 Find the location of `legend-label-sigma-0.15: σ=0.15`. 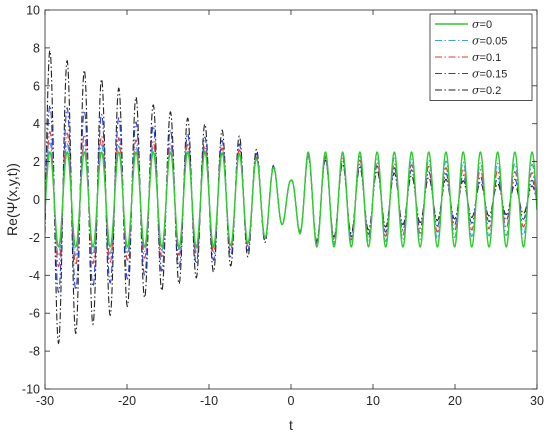

legend-label-sigma-0.15: σ=0.15 is located at coordinates (489, 74).